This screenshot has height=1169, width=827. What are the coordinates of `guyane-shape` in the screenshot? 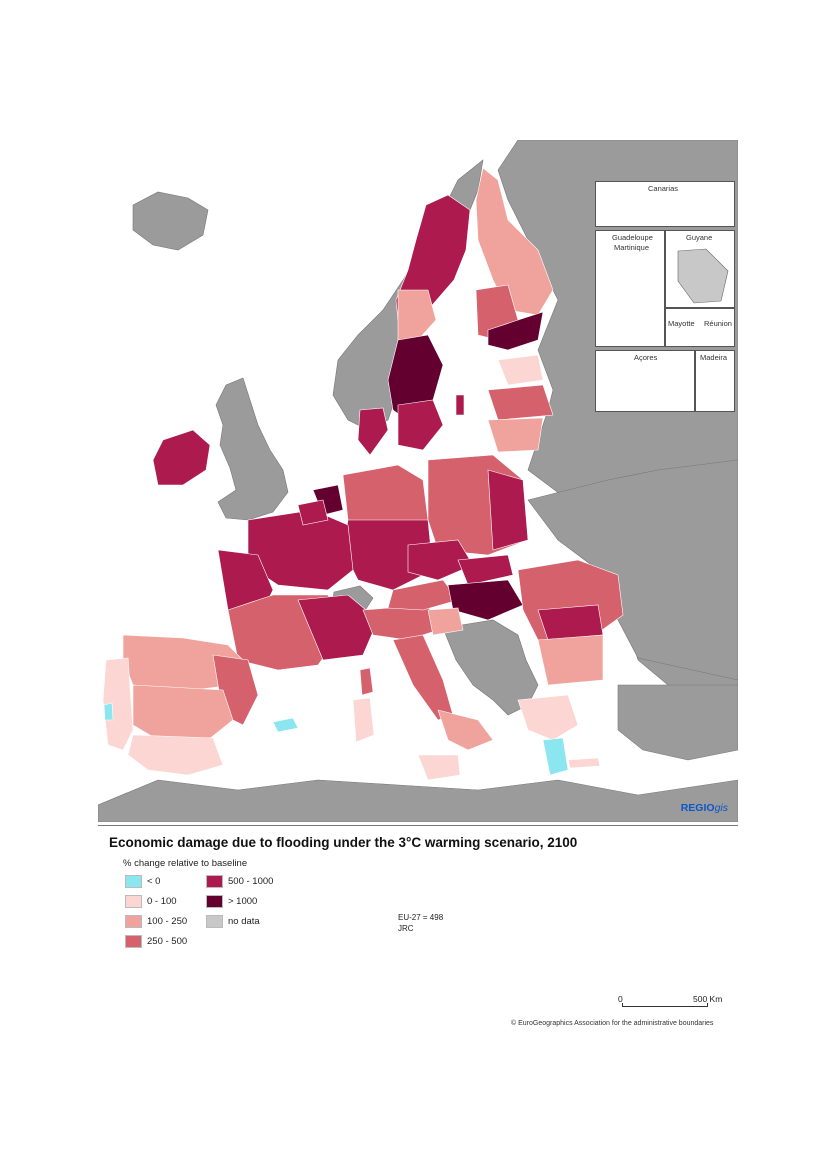 It's located at (703, 276).